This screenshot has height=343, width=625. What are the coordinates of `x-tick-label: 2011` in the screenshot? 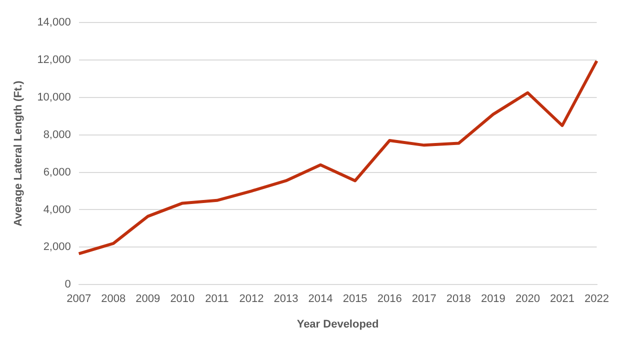 It's located at (217, 299).